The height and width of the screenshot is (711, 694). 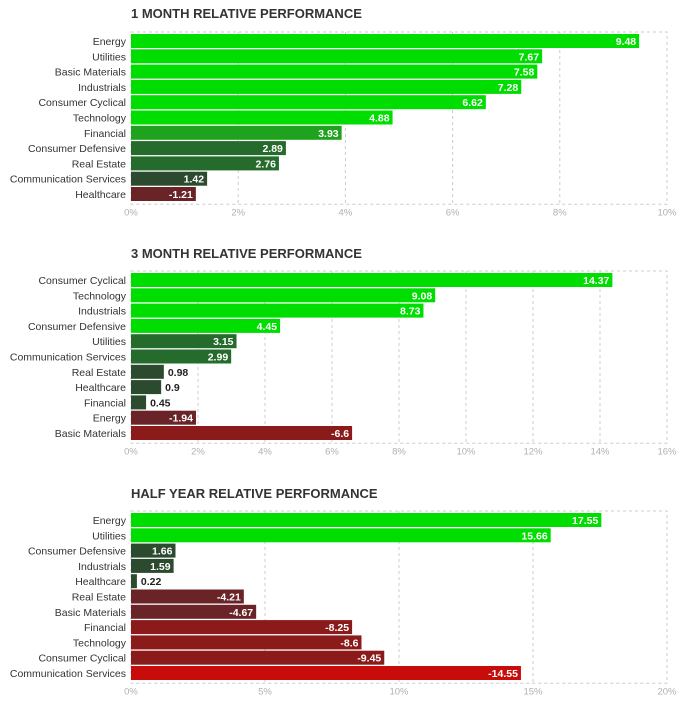 I want to click on value-label: 1.42, so click(x=194, y=180).